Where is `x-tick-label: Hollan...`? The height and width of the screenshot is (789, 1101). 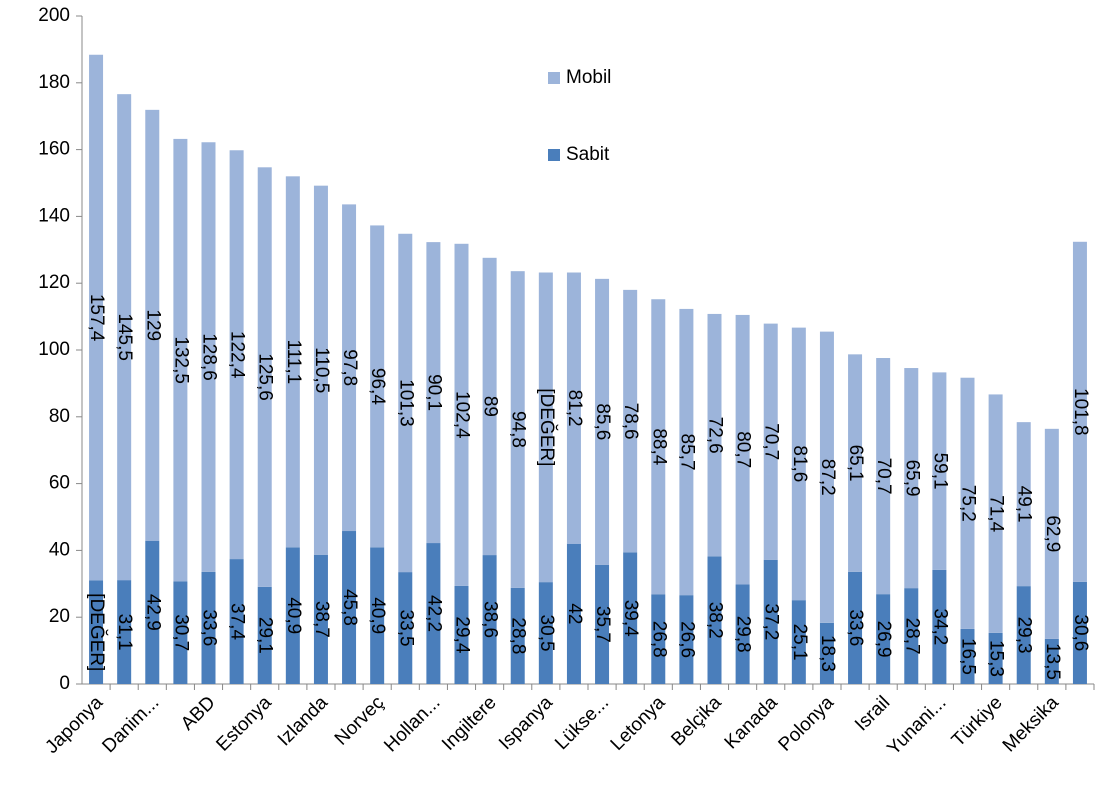
x-tick-label: Hollan... is located at coordinates (412, 724).